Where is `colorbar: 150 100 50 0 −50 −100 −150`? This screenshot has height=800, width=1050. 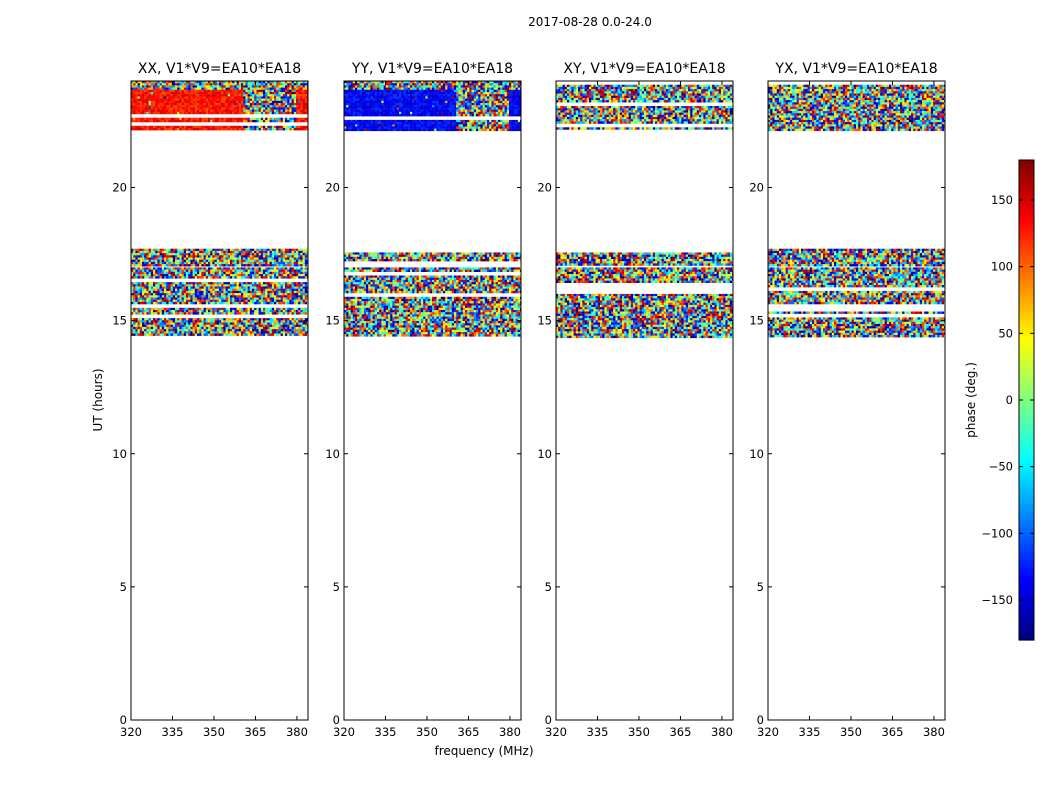
colorbar: 150 100 50 0 −50 −100 −150 is located at coordinates (1008, 400).